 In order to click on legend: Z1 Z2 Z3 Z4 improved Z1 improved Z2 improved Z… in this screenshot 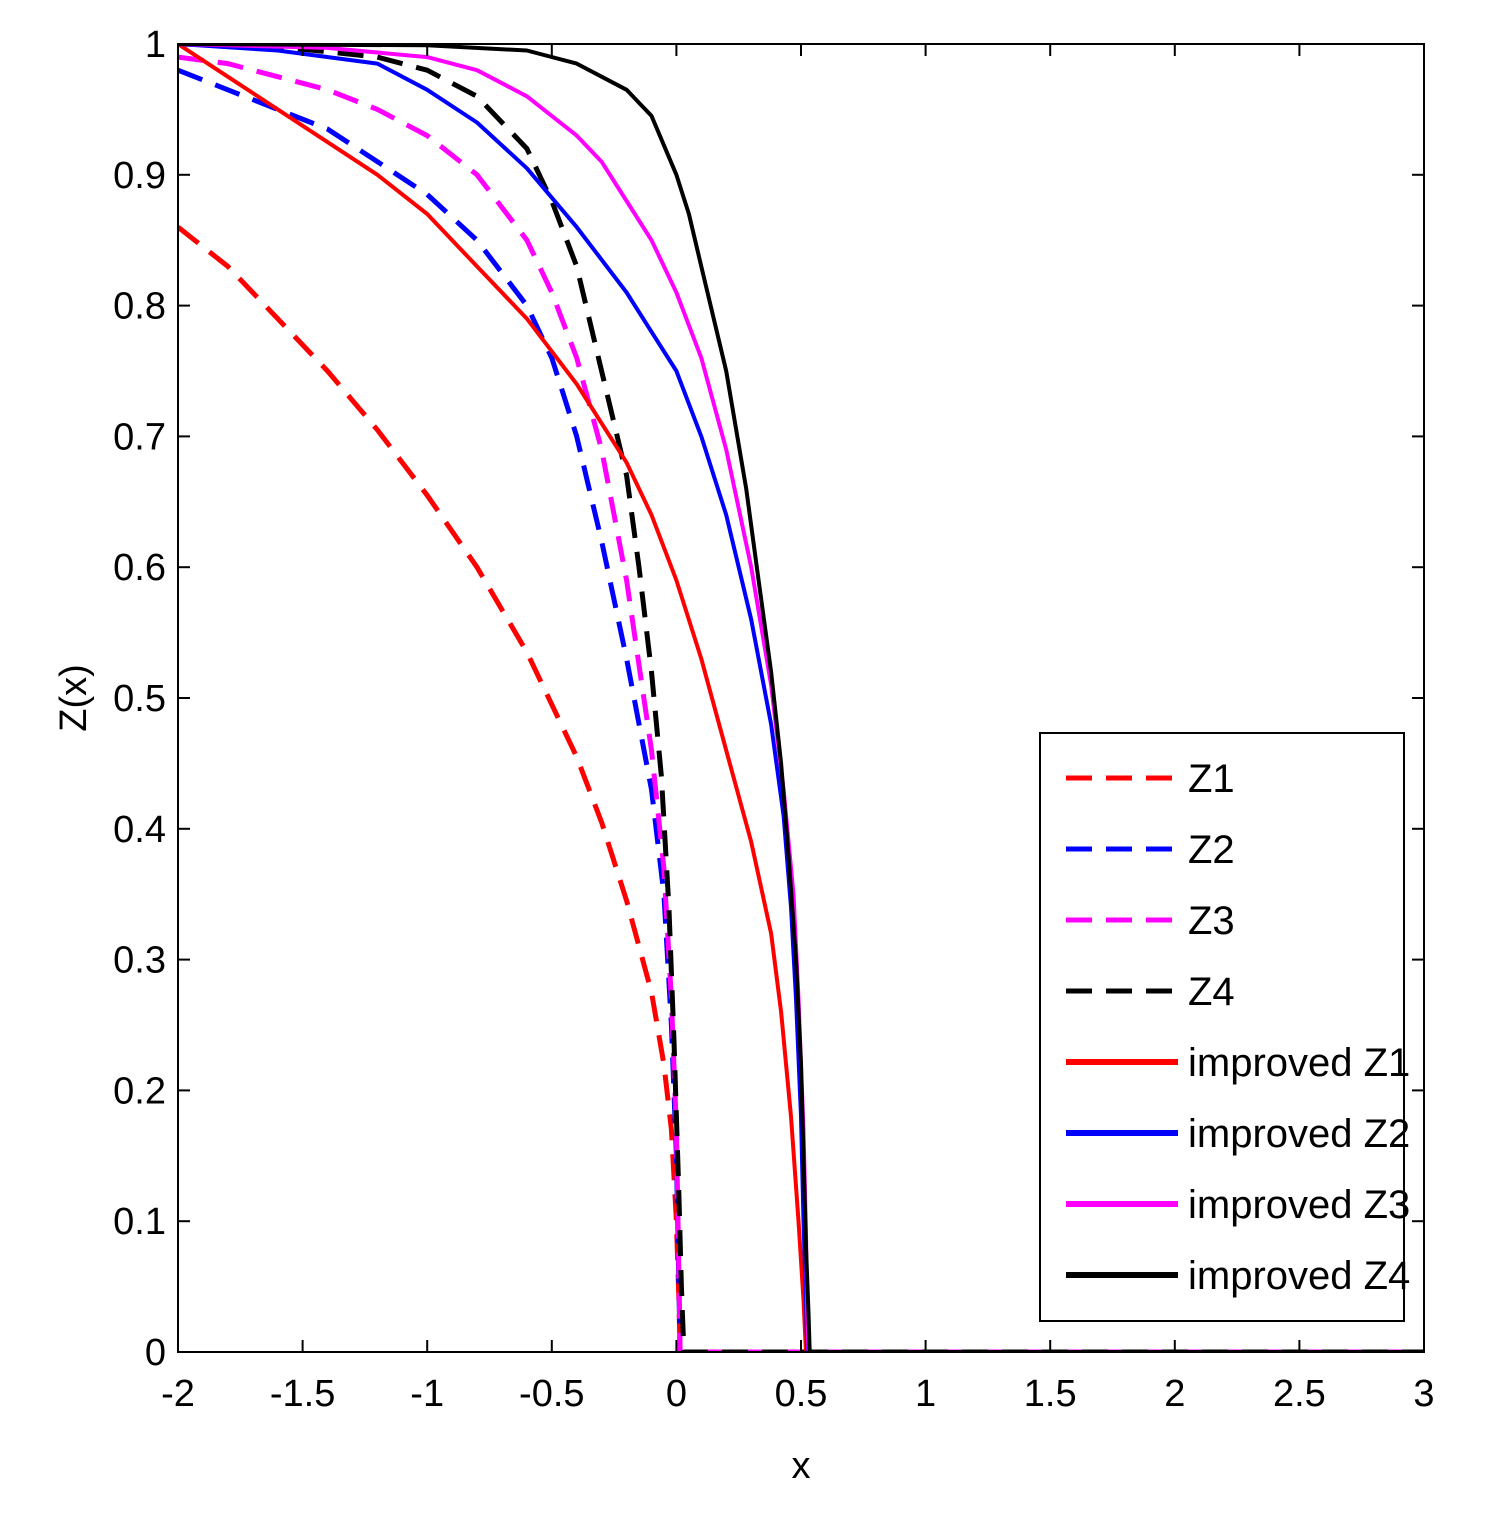, I will do `click(1224, 1027)`.